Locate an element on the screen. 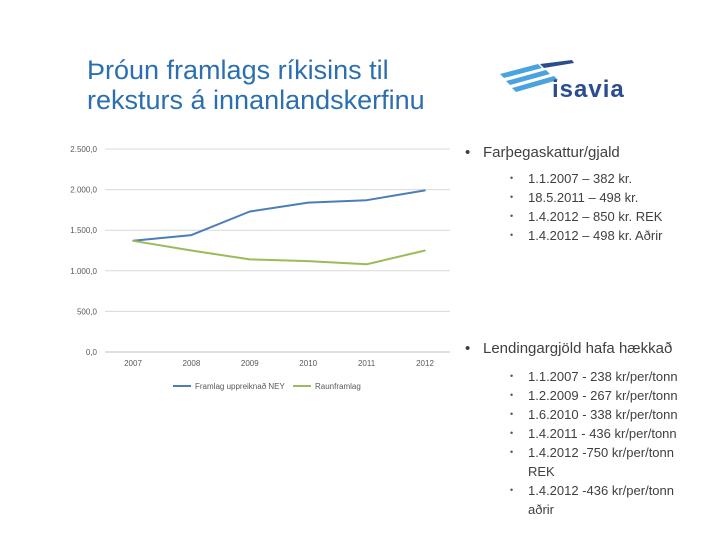 The width and height of the screenshot is (720, 540). list-item-text: 1.4.2011 - 436 kr/per/tonn is located at coordinates (602, 433).